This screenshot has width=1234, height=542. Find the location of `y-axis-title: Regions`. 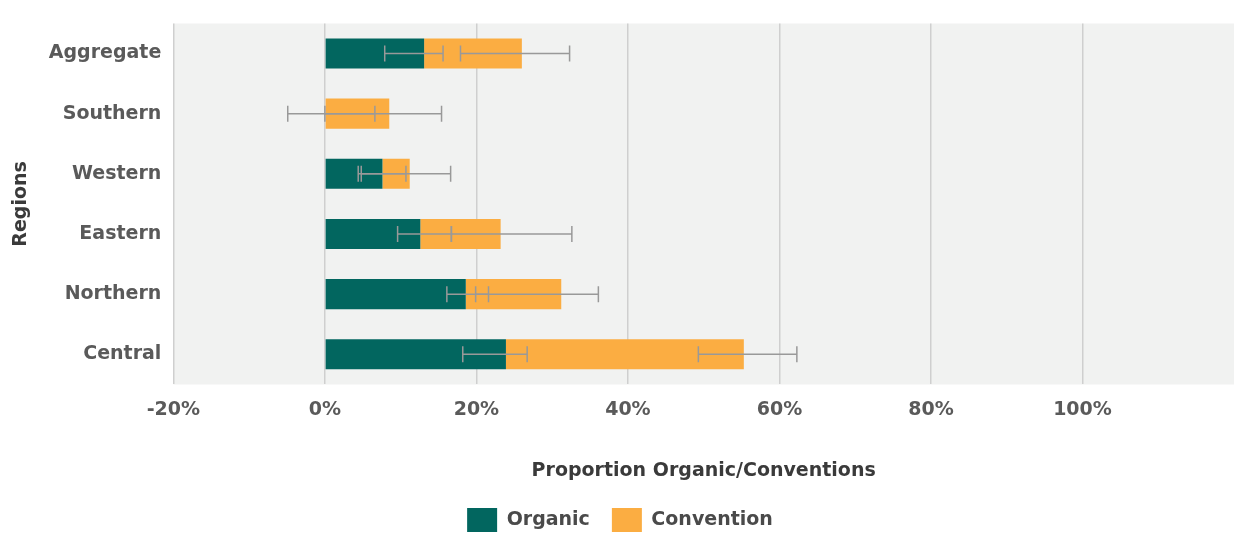

y-axis-title: Regions is located at coordinates (19, 204).